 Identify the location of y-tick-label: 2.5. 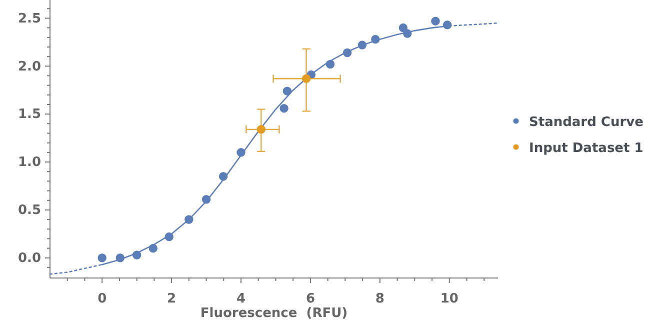
(29, 18).